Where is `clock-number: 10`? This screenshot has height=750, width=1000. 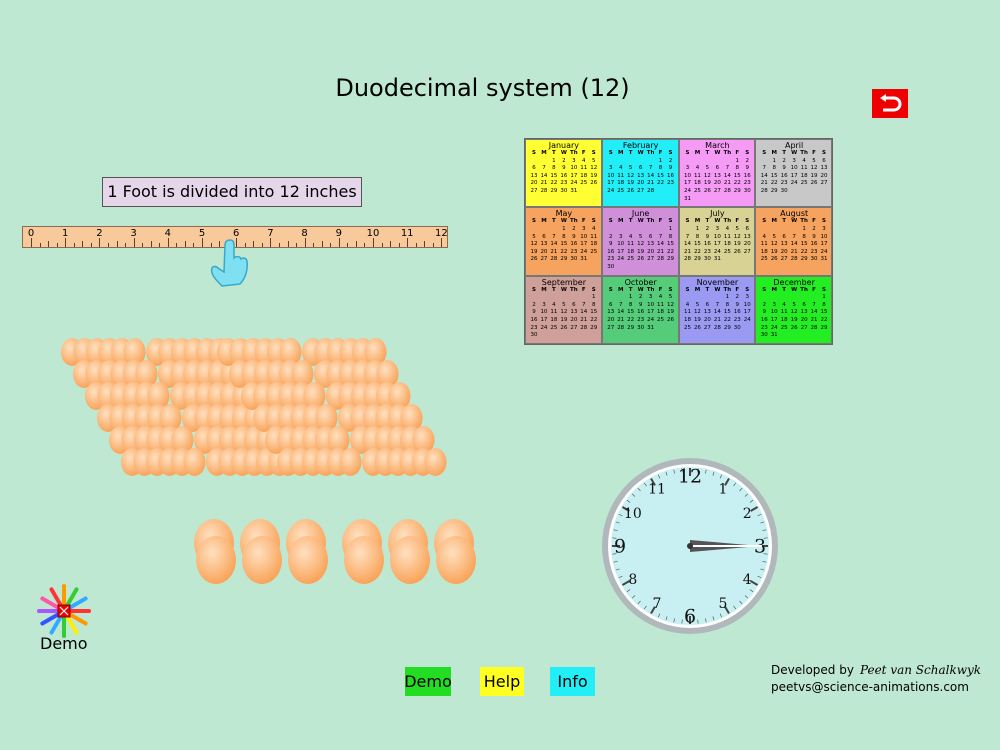 clock-number: 10 is located at coordinates (633, 514).